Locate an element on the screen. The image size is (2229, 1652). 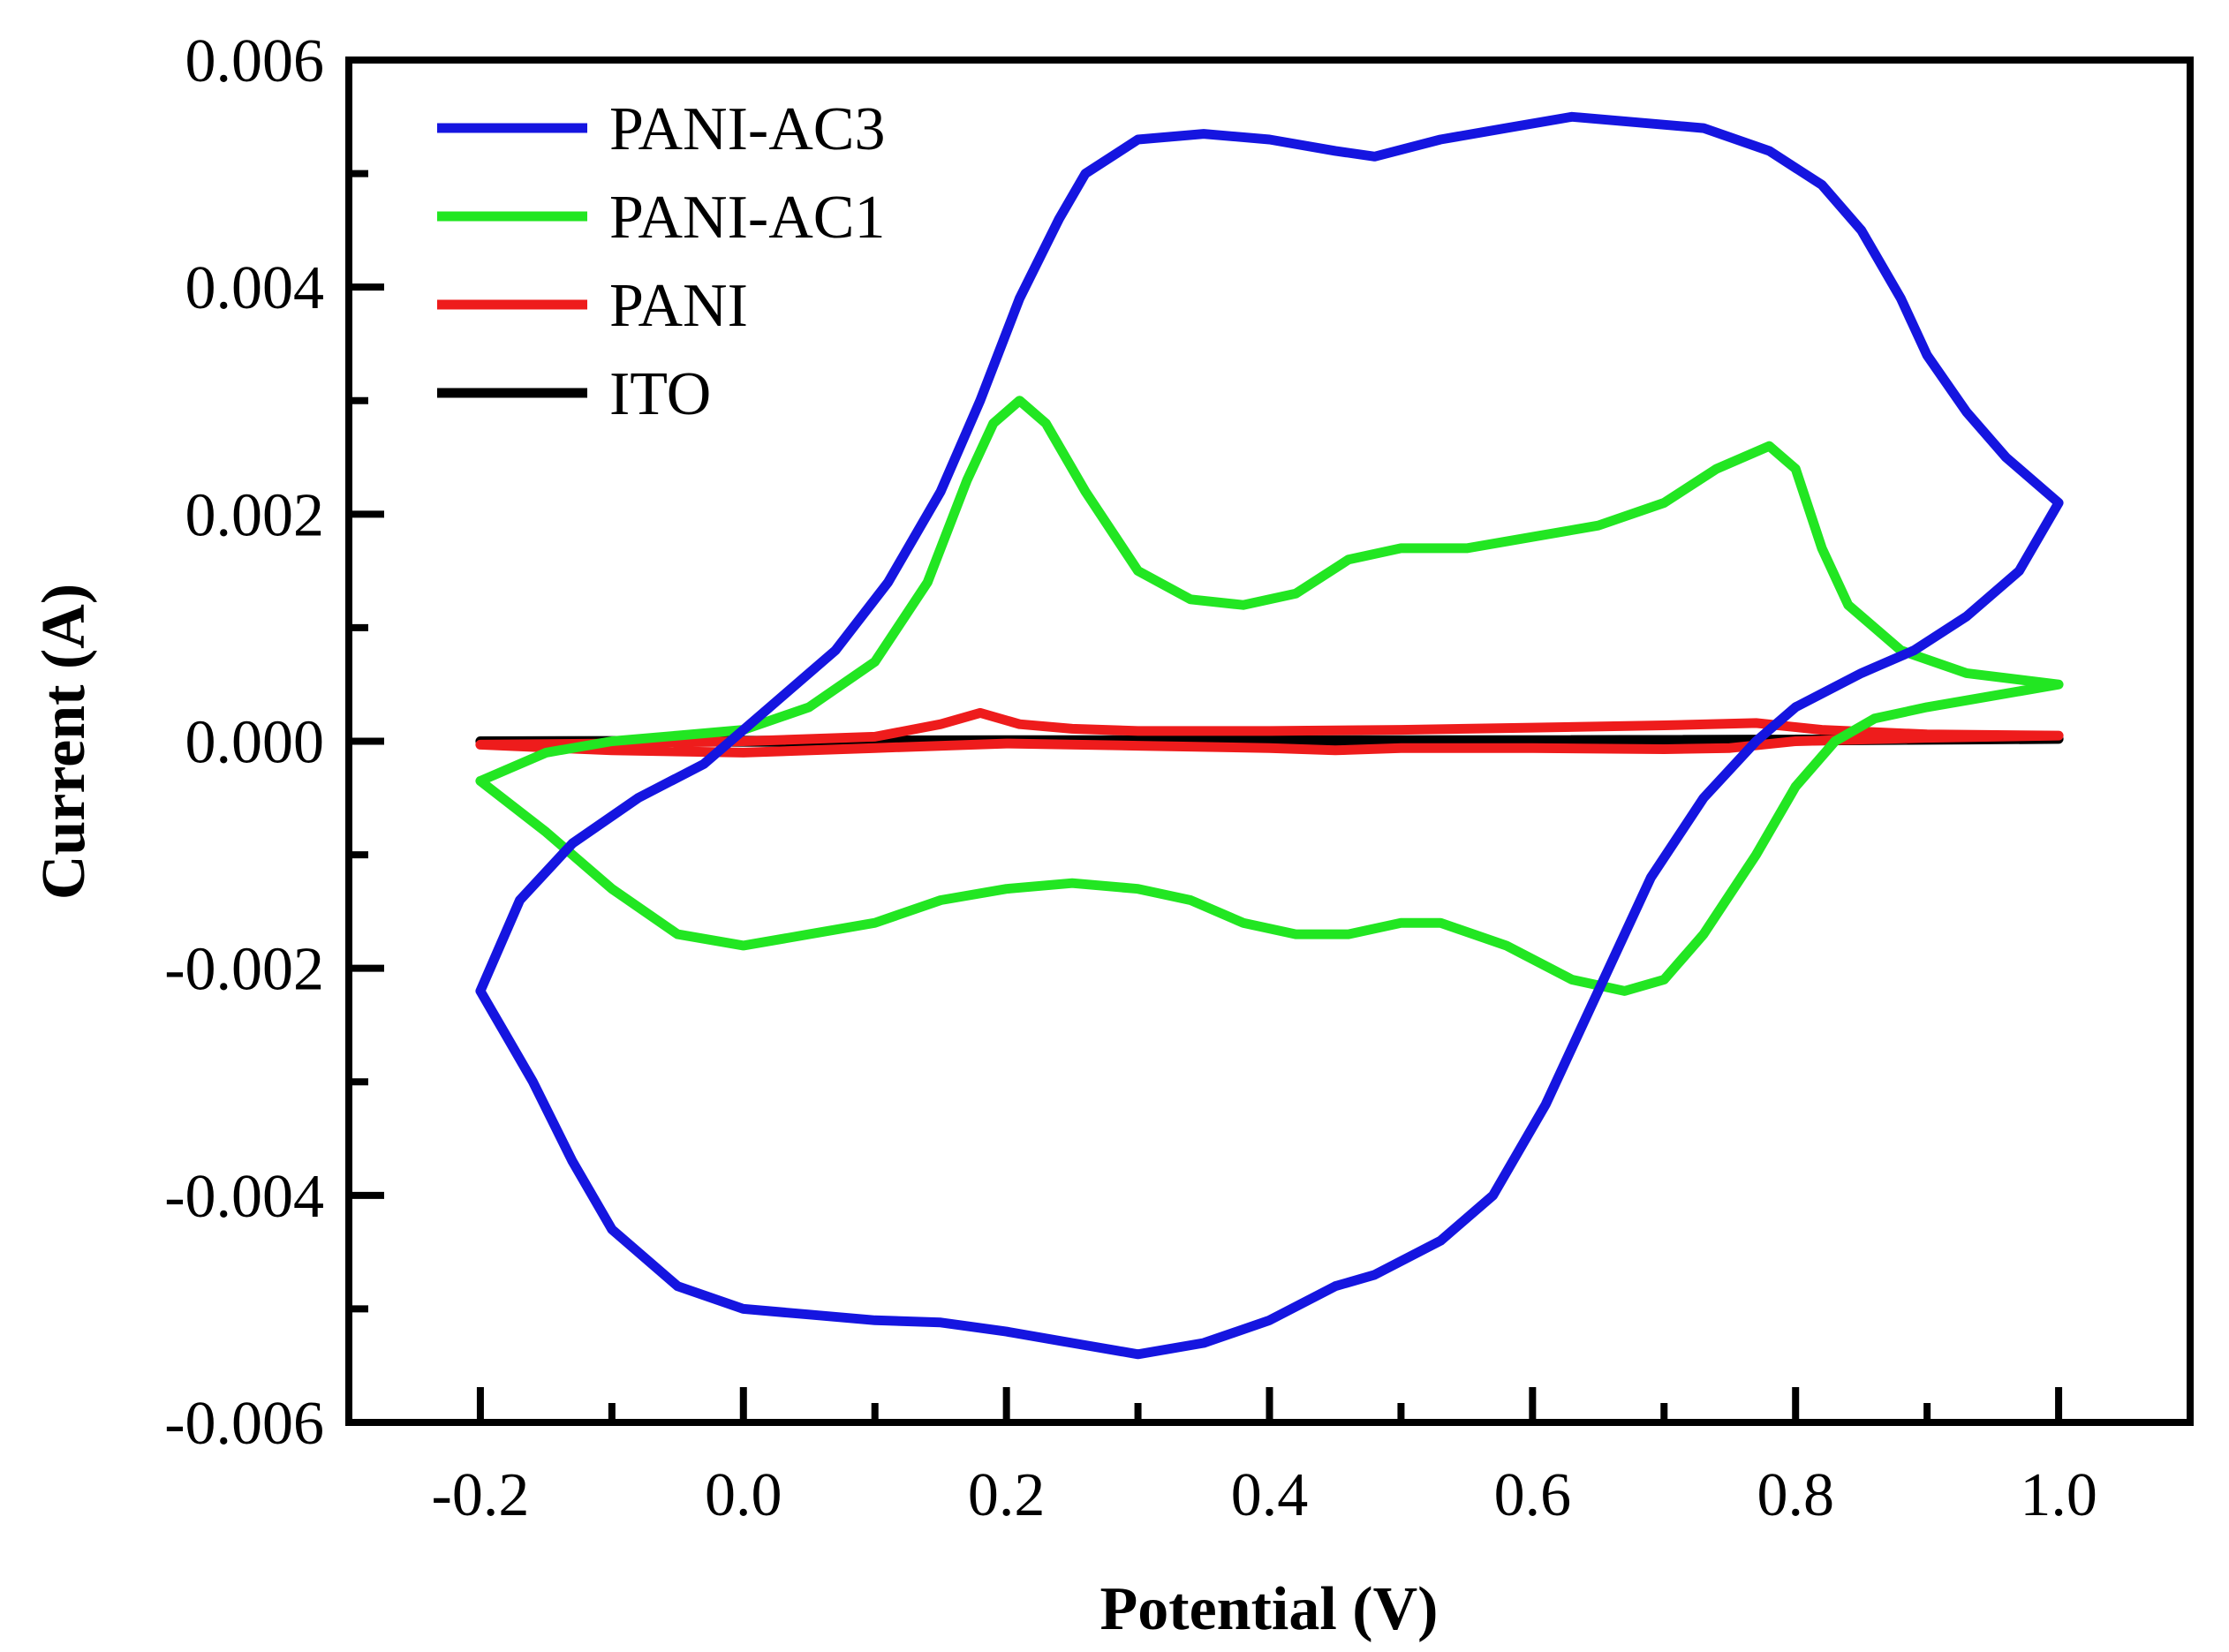
x-tick-label: 0.6 is located at coordinates (1533, 1495).